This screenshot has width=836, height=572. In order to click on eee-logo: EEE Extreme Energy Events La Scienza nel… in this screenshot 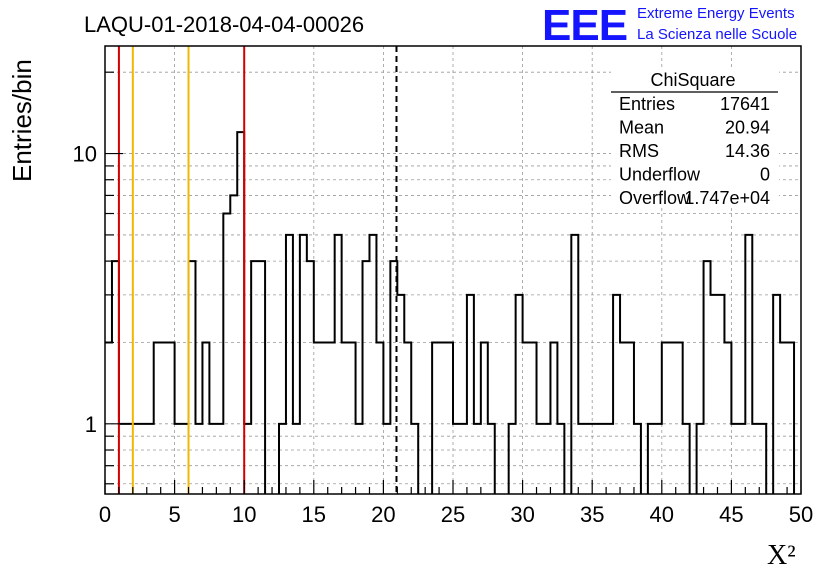, I will do `click(669, 25)`.